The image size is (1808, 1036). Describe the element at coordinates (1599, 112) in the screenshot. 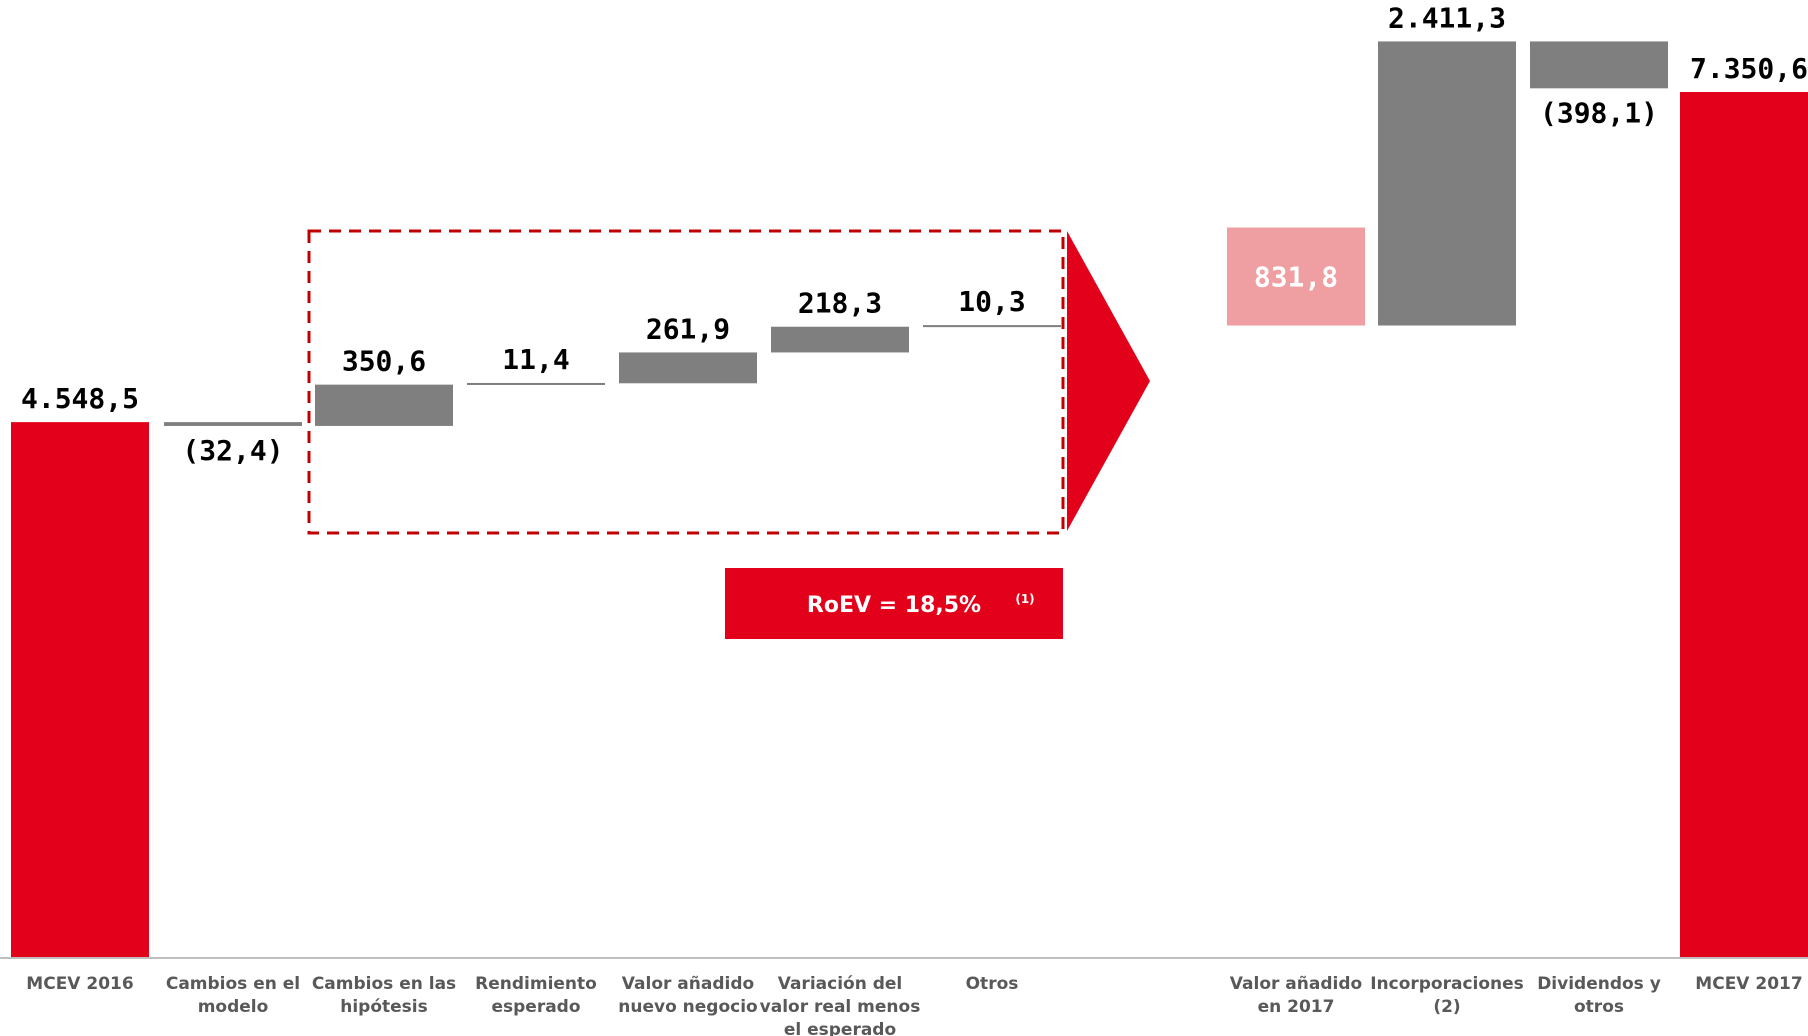

I see `value-label-dividendos: (398,1)` at that location.